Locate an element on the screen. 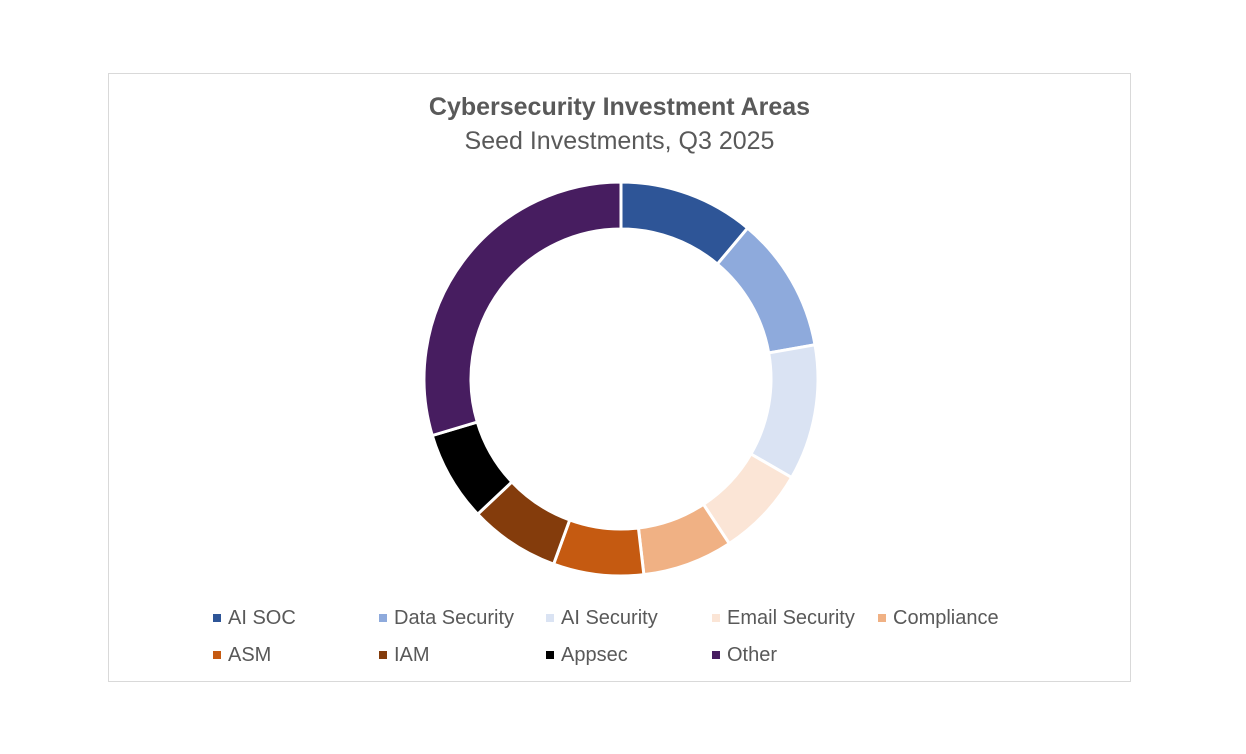 The image size is (1246, 754). donut-slice-other is located at coordinates (522, 309).